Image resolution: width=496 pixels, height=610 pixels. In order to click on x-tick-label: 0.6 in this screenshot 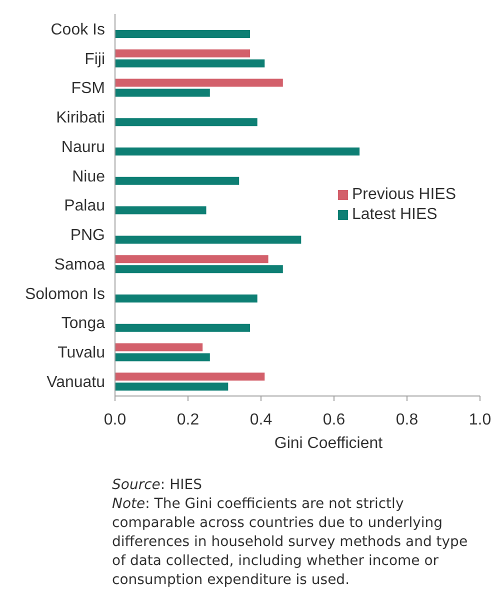, I will do `click(334, 419)`.